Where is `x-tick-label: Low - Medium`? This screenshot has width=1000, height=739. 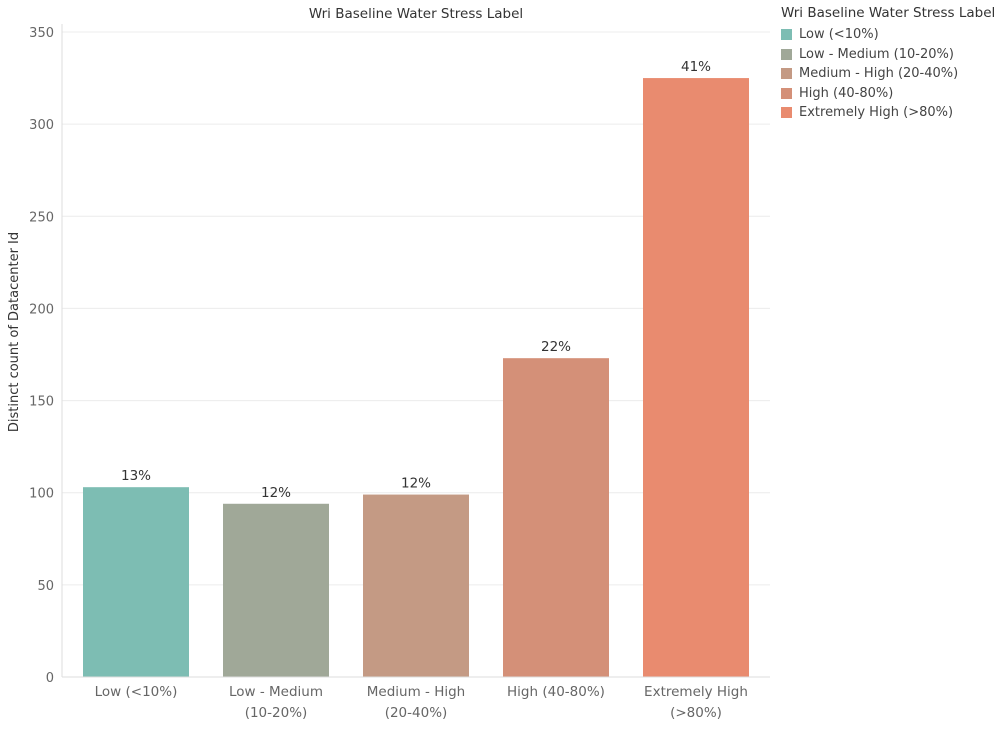
x-tick-label: Low - Medium is located at coordinates (276, 692).